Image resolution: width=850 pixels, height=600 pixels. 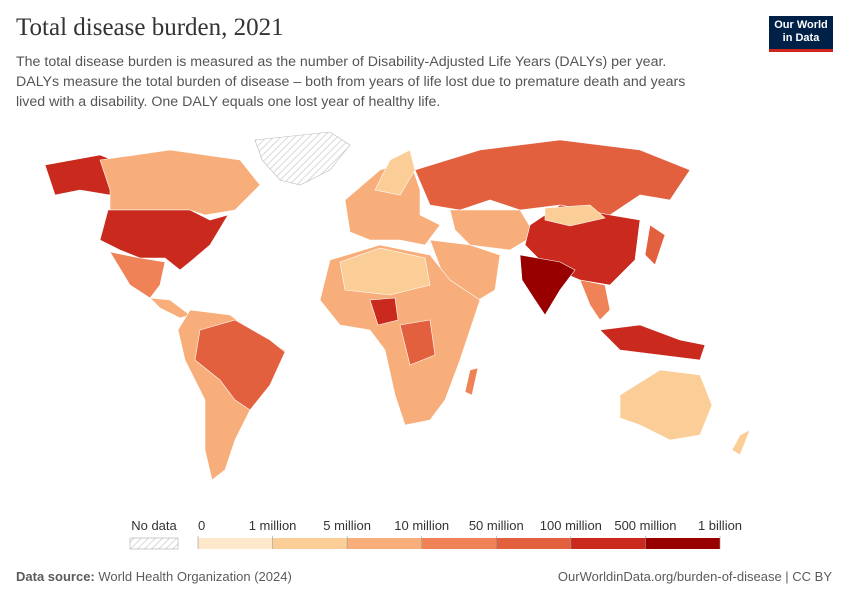 What do you see at coordinates (347, 525) in the screenshot?
I see `legend-tick-label: 5 million` at bounding box center [347, 525].